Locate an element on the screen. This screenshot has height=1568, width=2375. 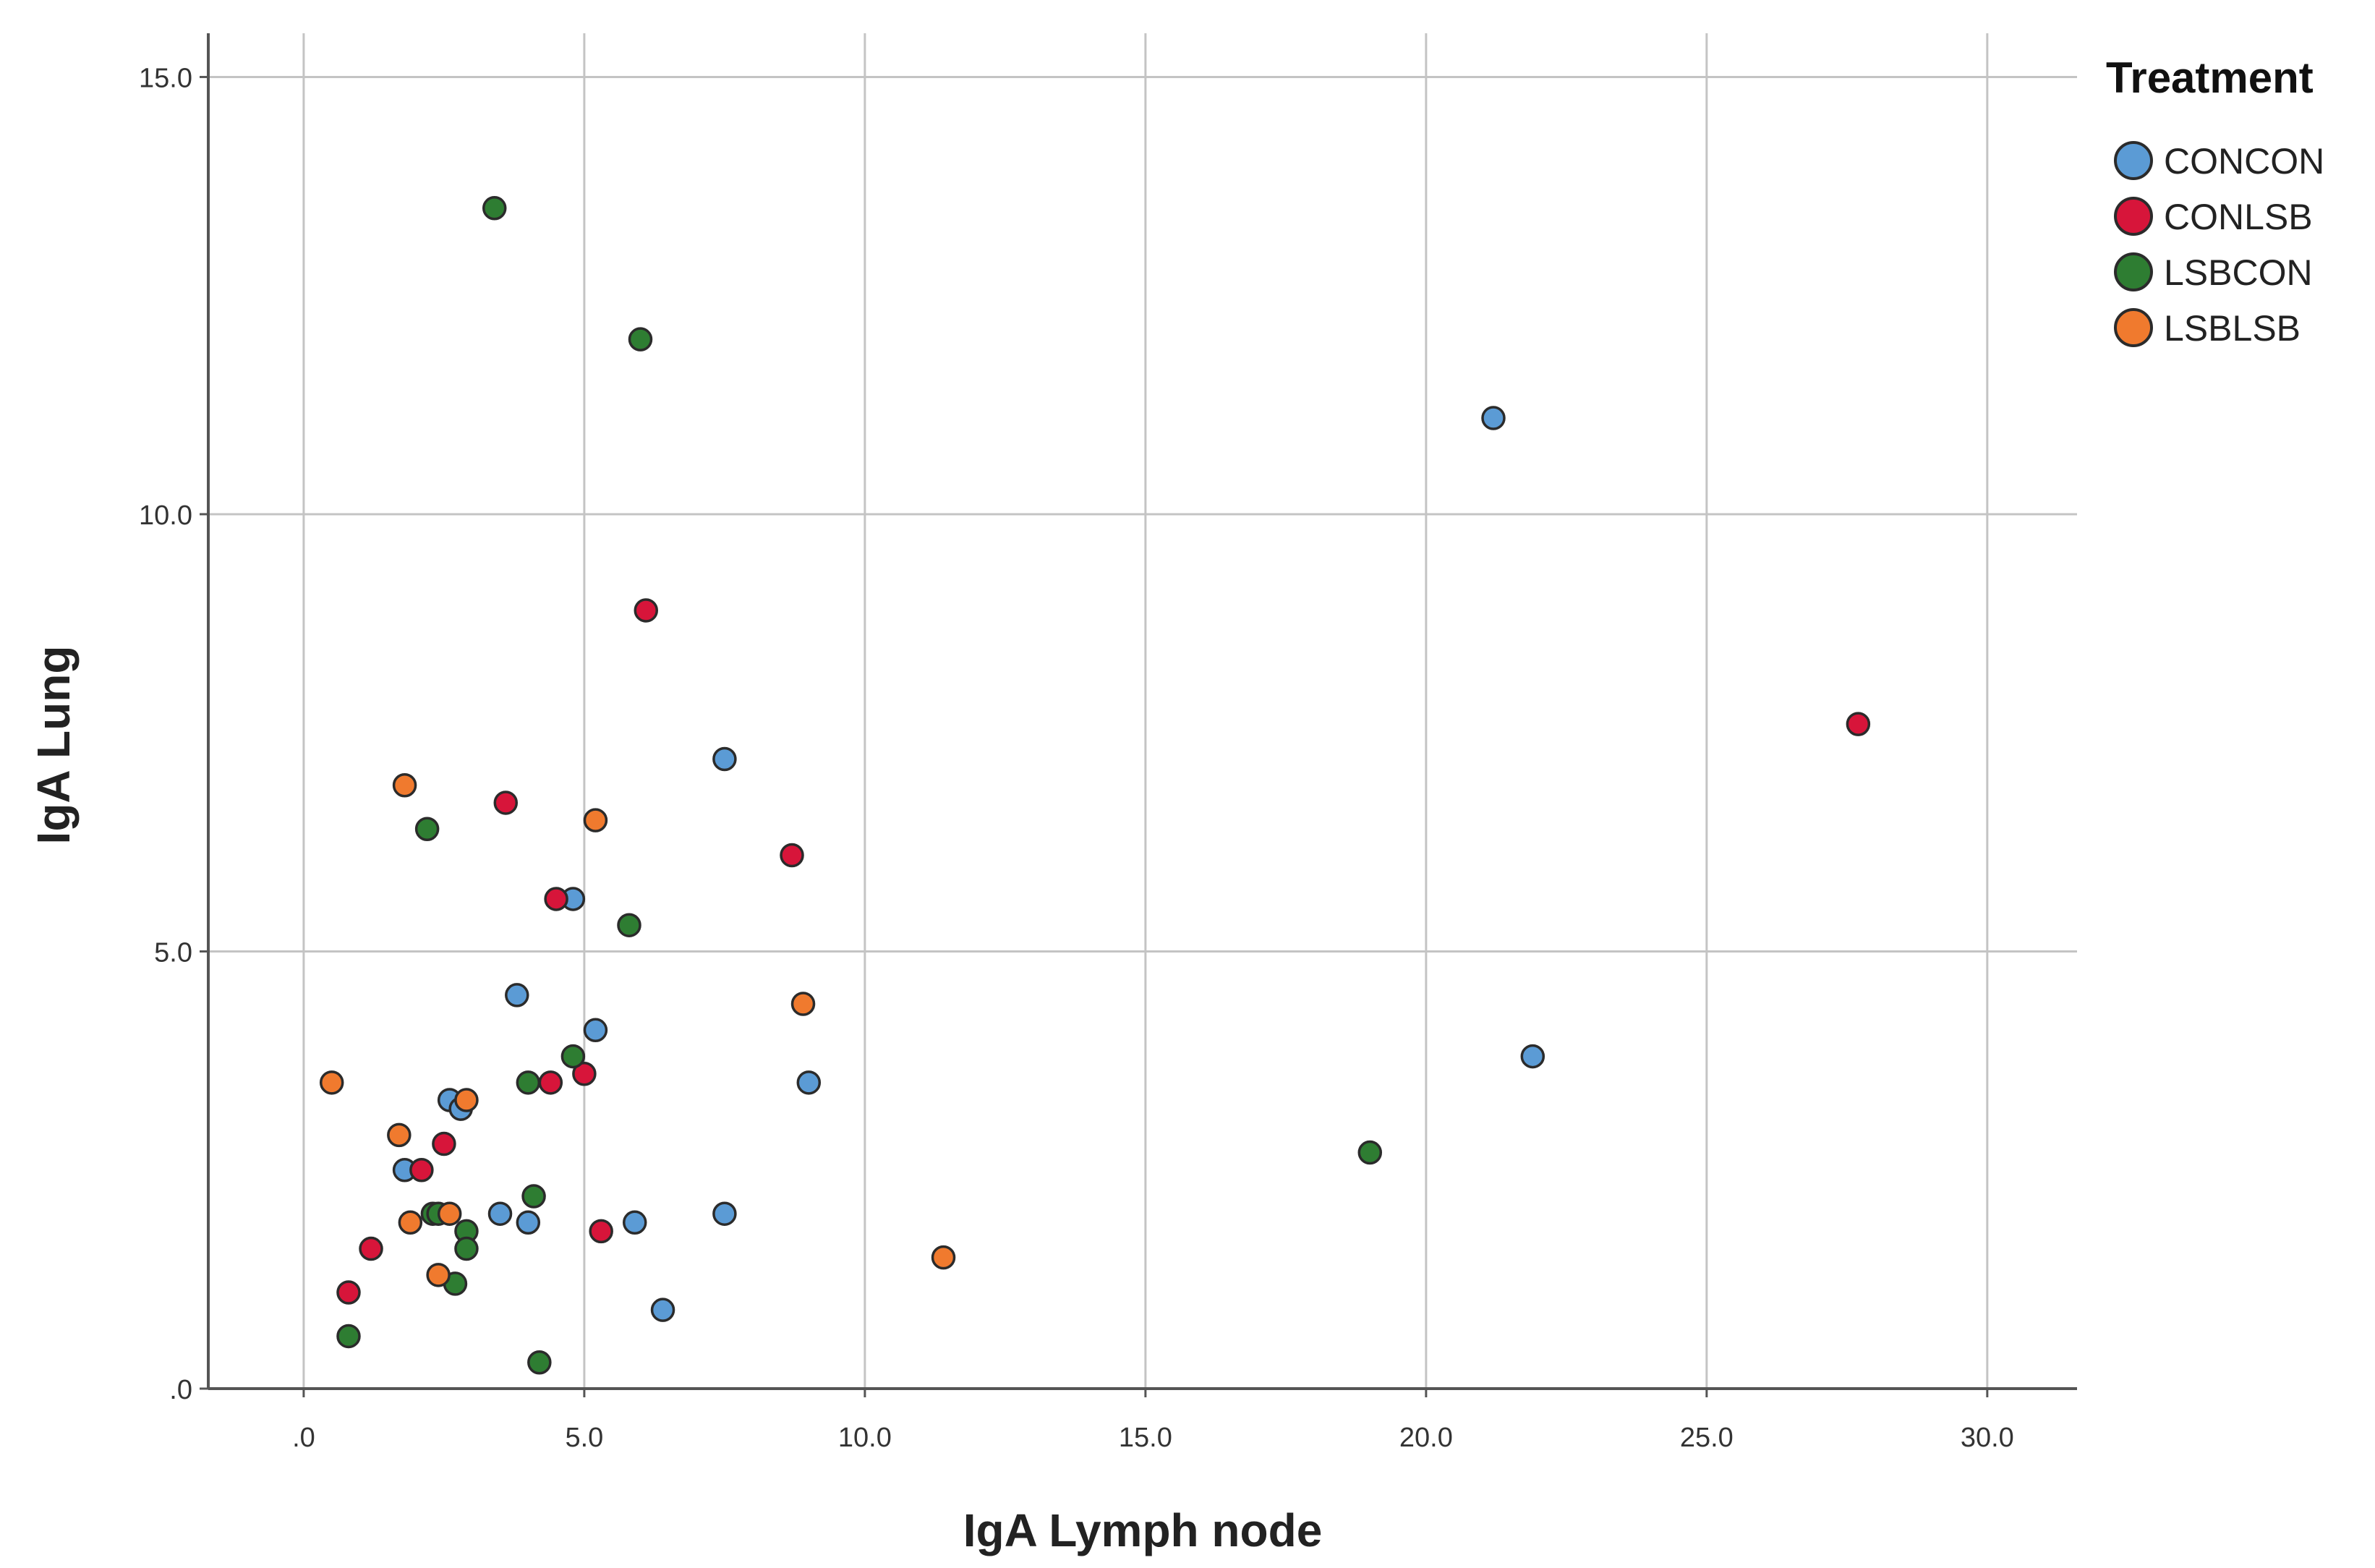
x-axis-title: IgA Lymph node is located at coordinates (1143, 1530).